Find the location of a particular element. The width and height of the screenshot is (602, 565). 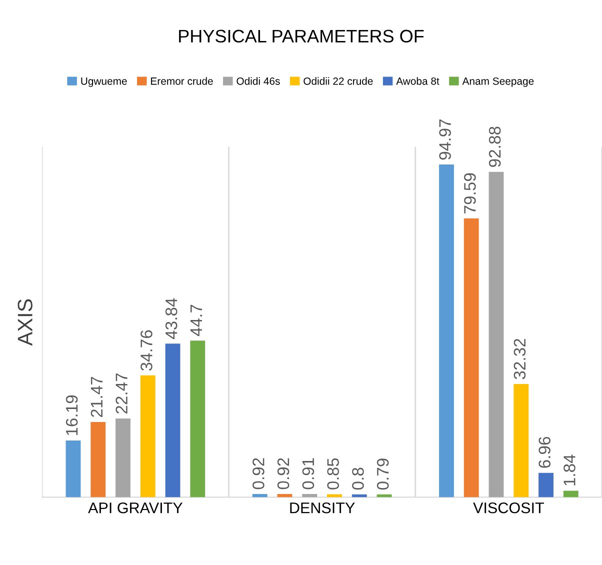

data-label: 32.32 is located at coordinates (520, 359).